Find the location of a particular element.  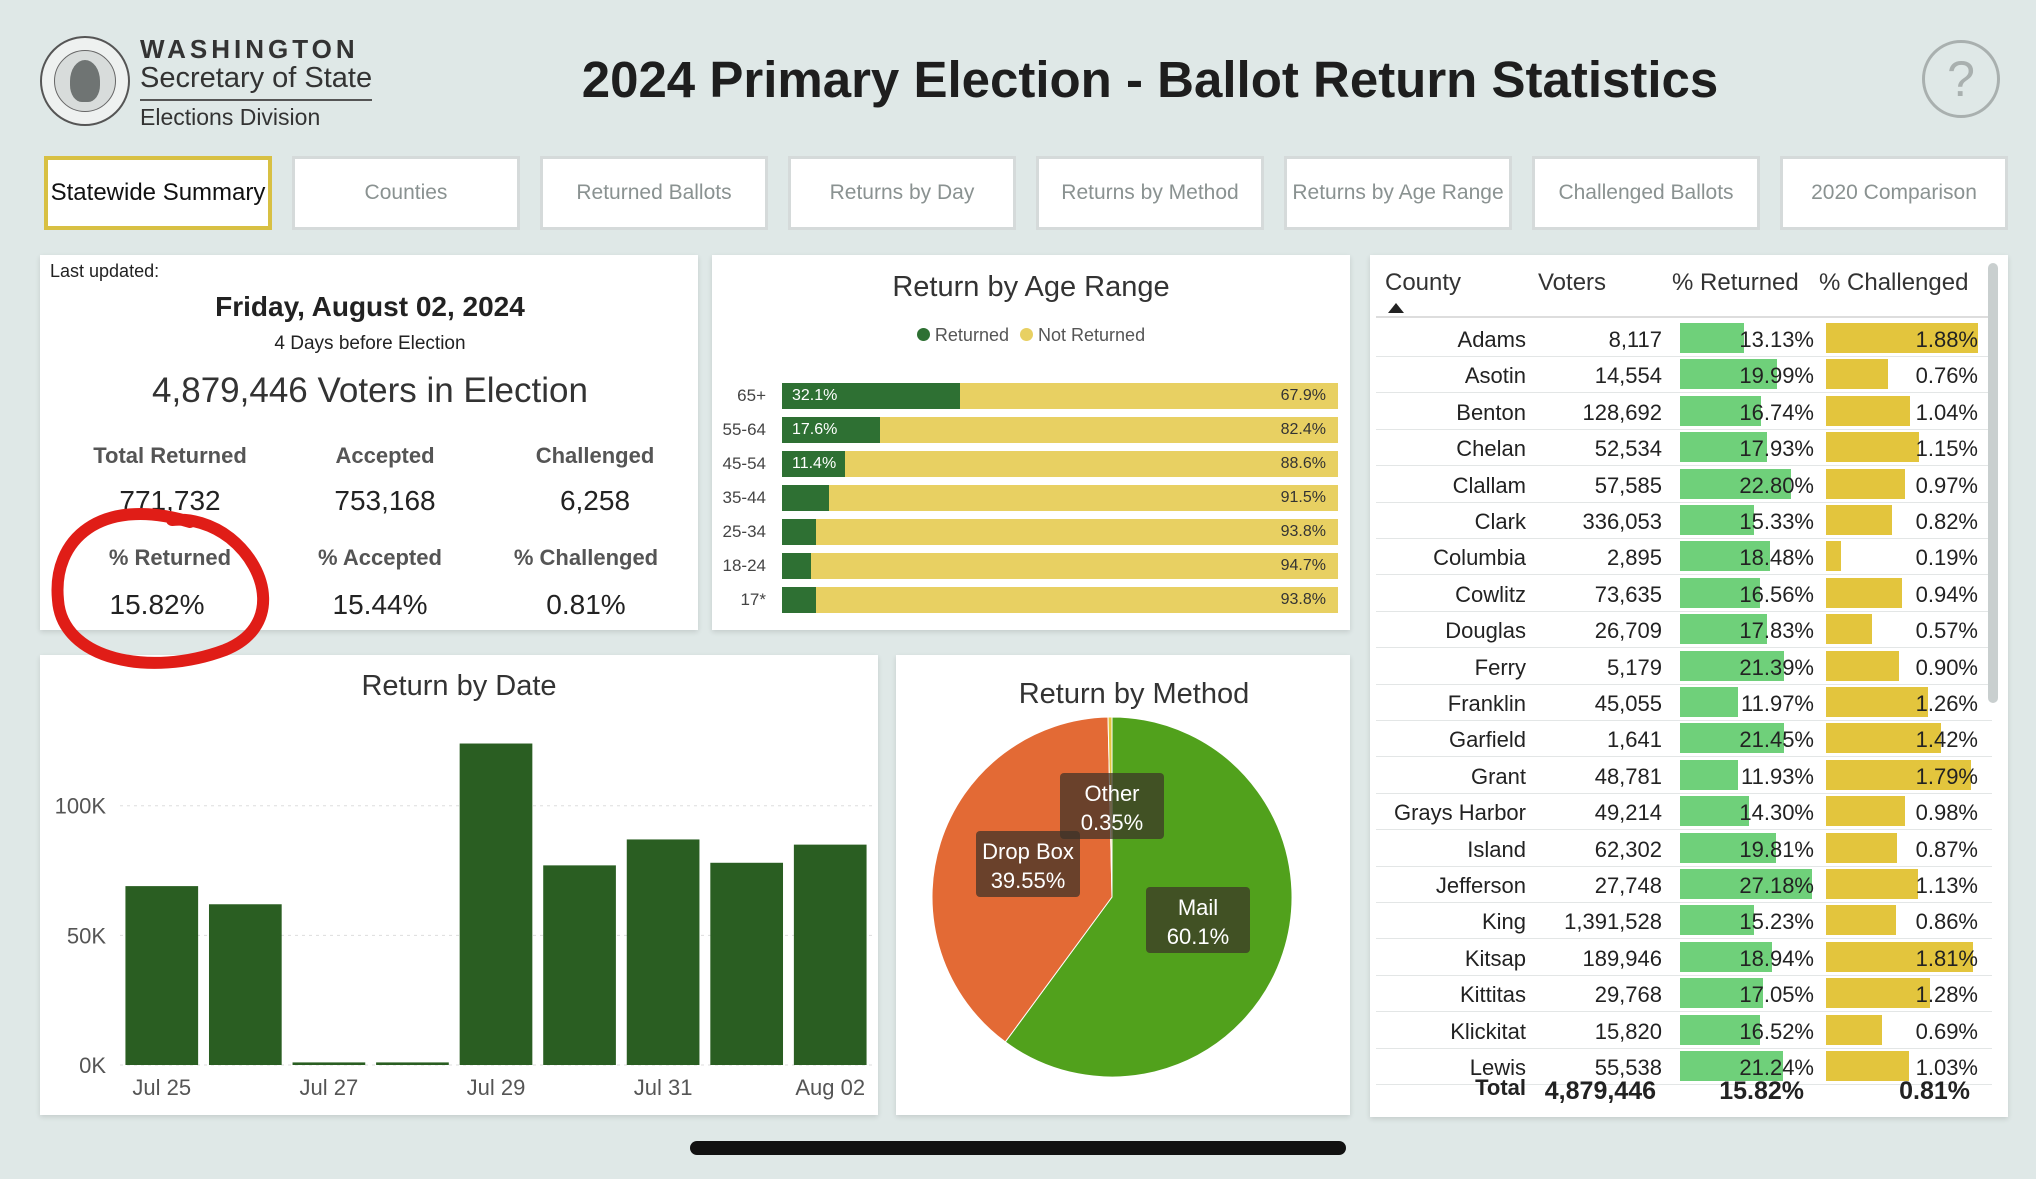

county-pct-returned: 15.33% is located at coordinates (1776, 521).